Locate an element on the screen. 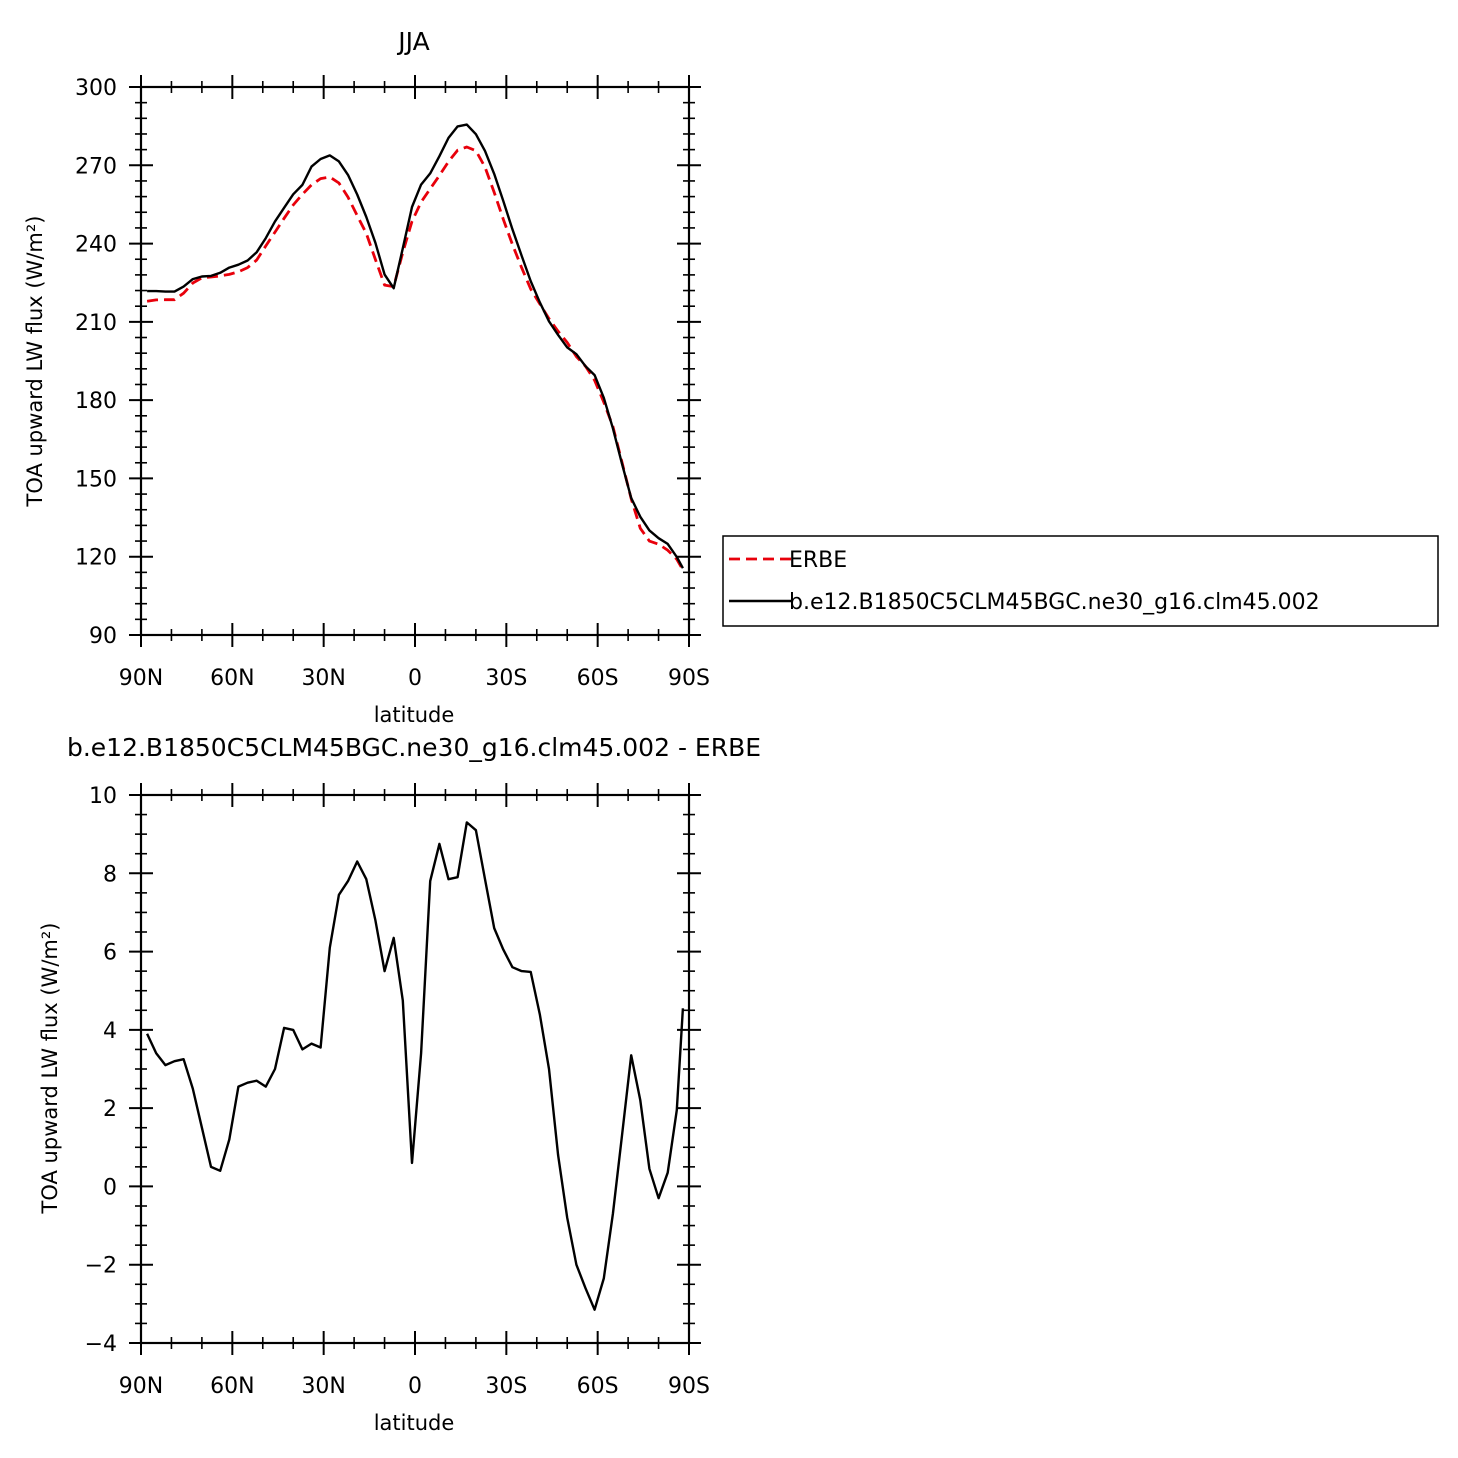 This screenshot has width=1458, height=1458. bottom-x-tick-label: 30N is located at coordinates (323, 1386).